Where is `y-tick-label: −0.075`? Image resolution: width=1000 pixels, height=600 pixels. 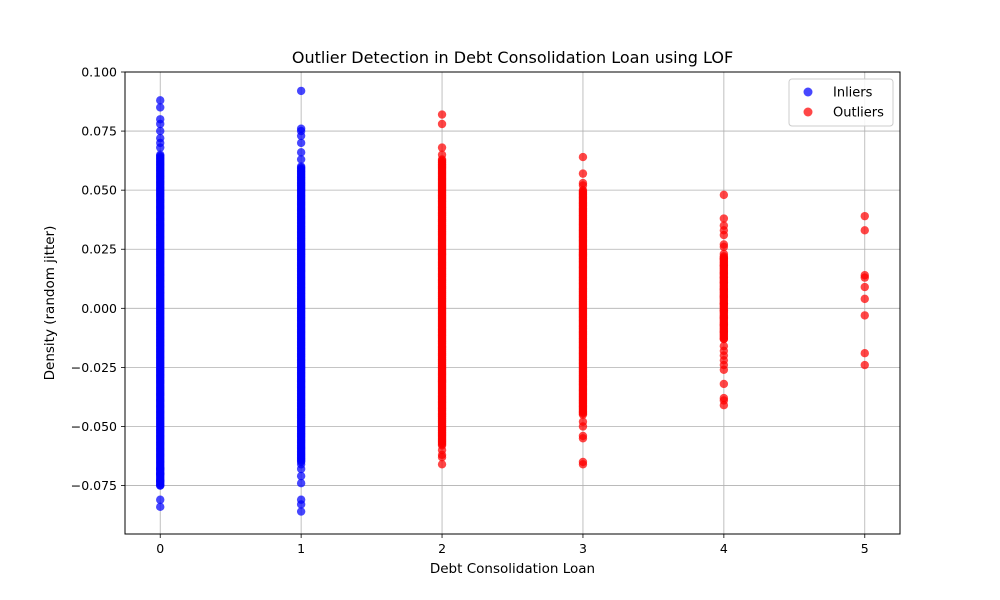 y-tick-label: −0.075 is located at coordinates (94, 485).